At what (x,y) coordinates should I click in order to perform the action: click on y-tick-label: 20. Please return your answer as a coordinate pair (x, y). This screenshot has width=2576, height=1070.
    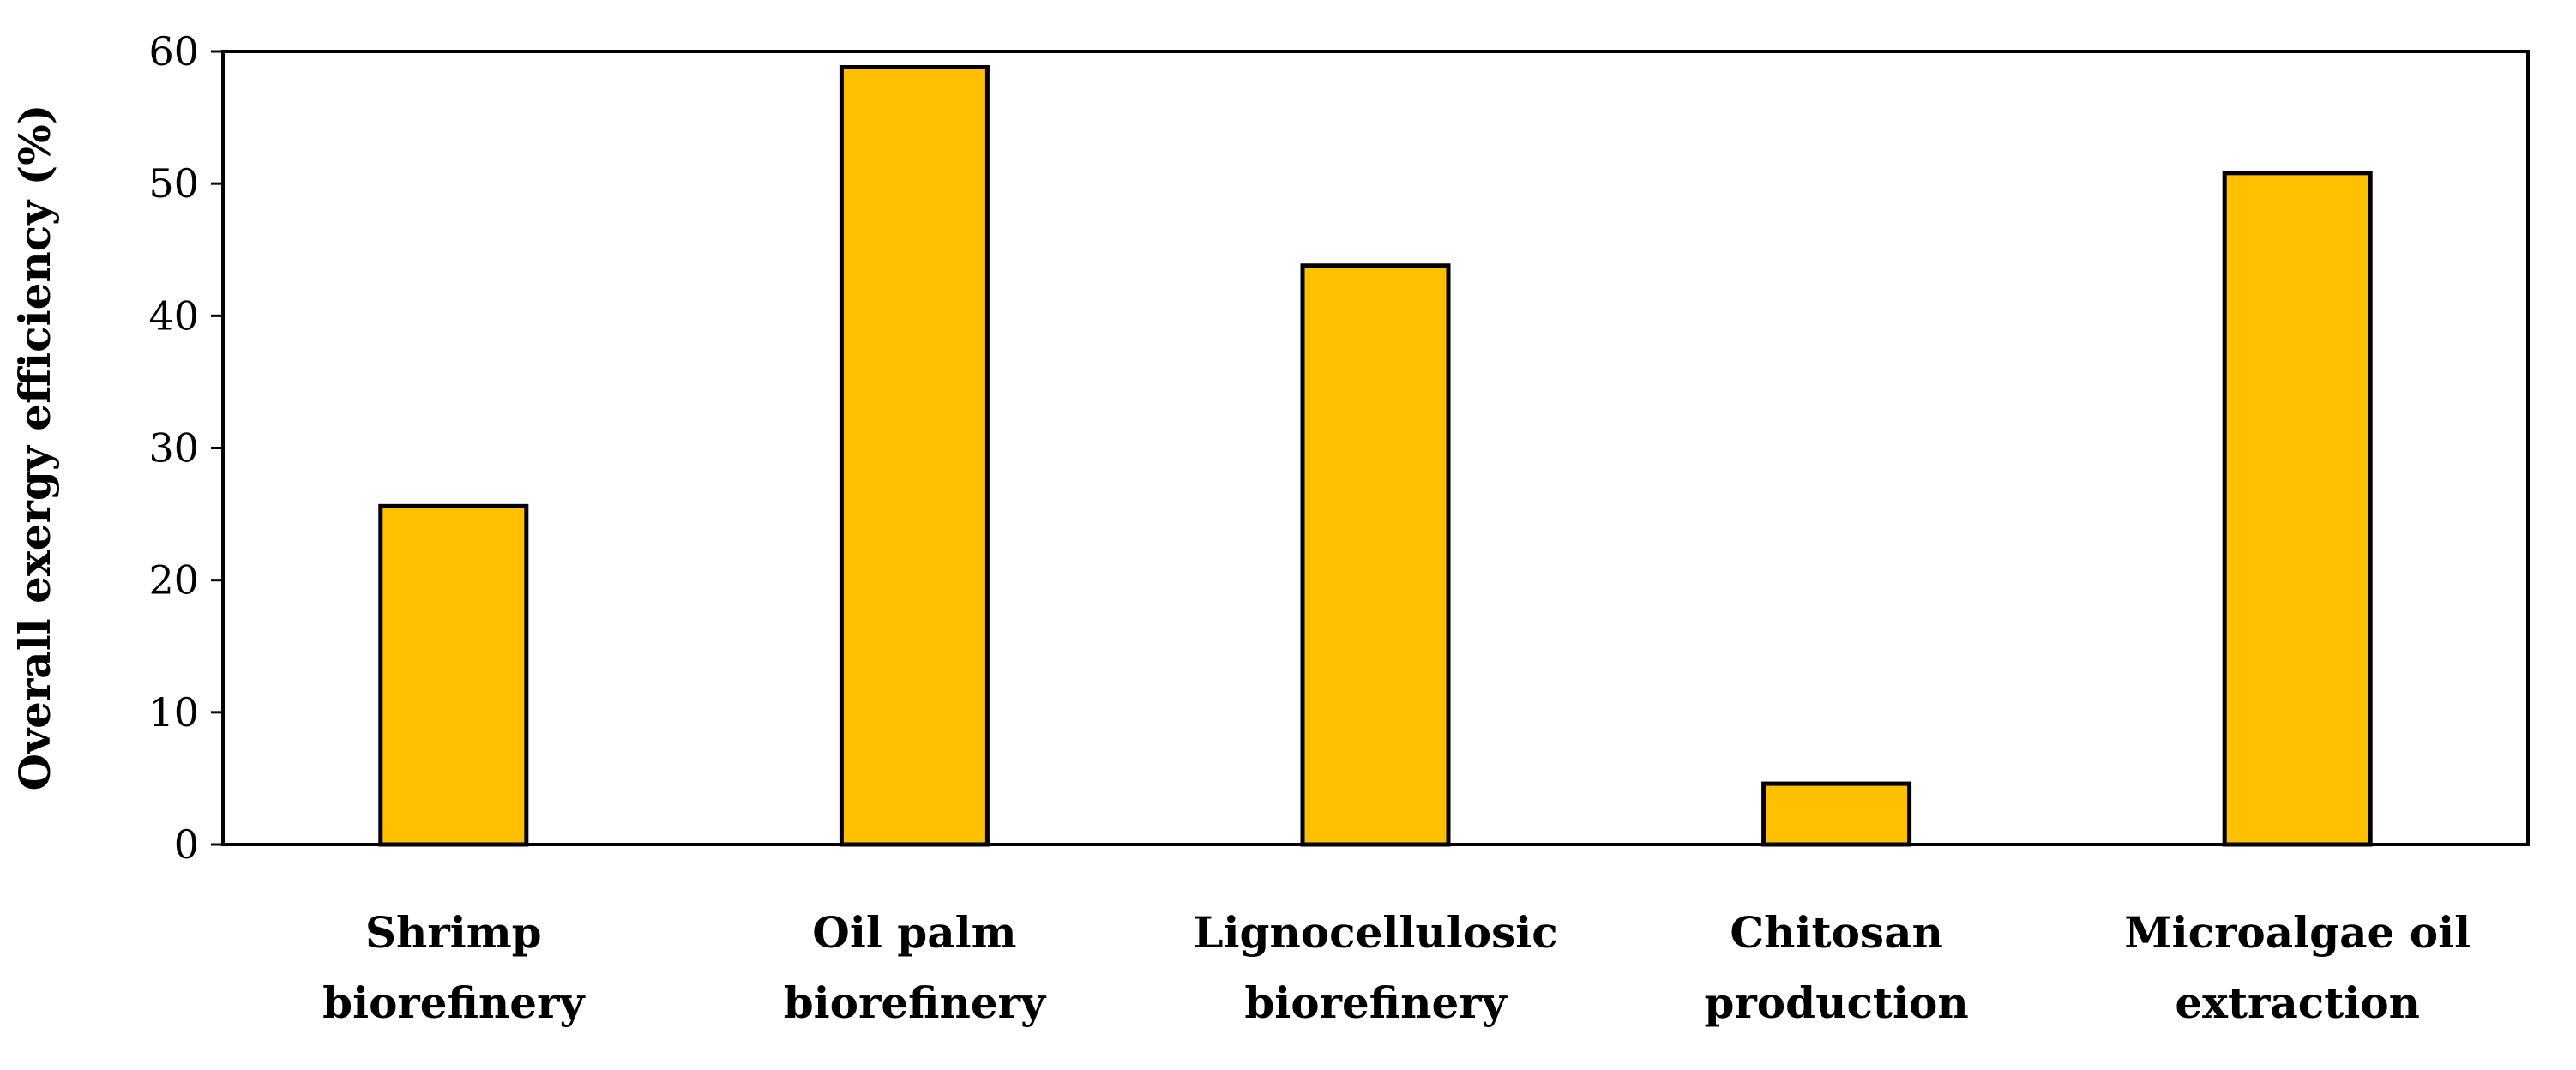
    Looking at the image, I should click on (173, 580).